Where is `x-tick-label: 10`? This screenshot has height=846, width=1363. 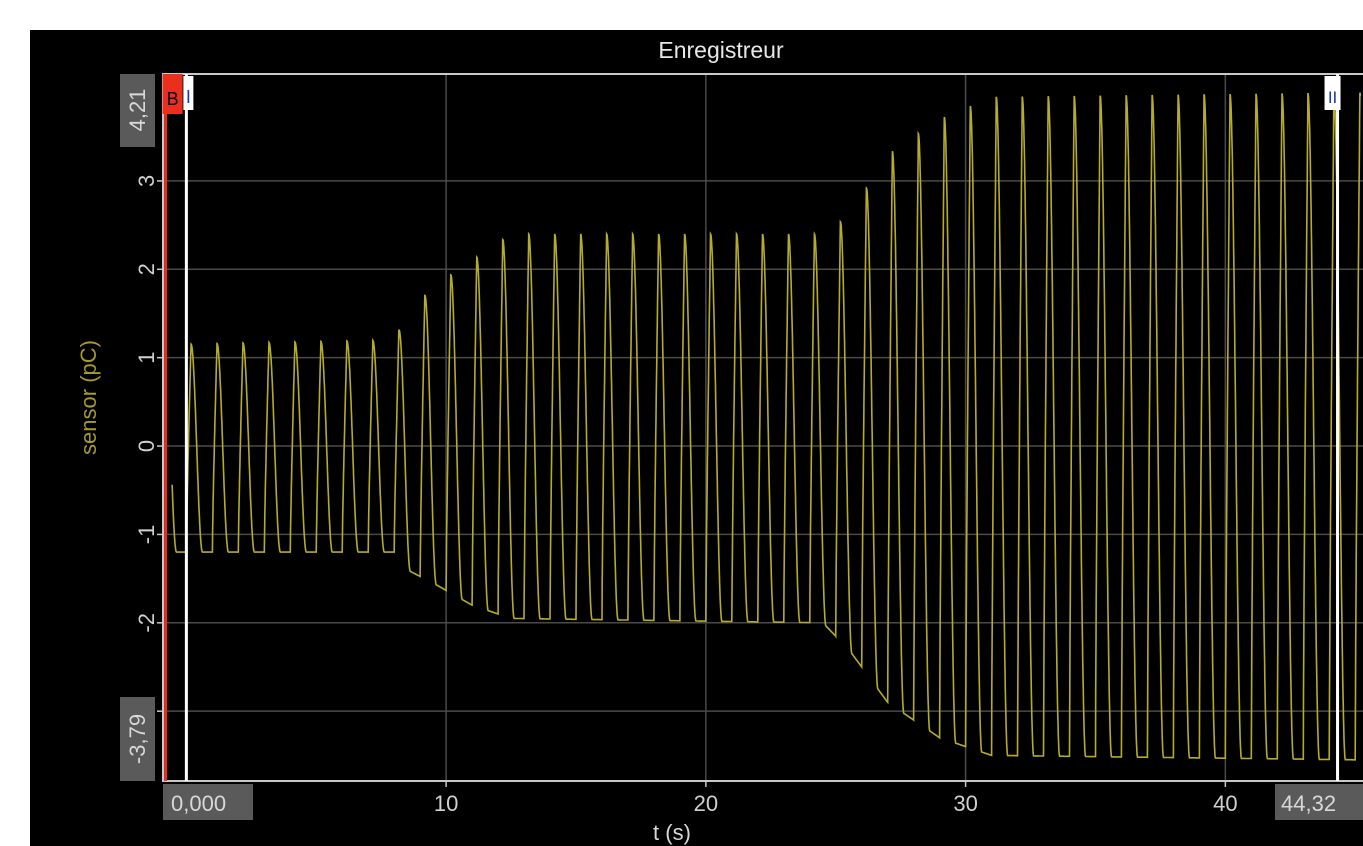
x-tick-label: 10 is located at coordinates (446, 803).